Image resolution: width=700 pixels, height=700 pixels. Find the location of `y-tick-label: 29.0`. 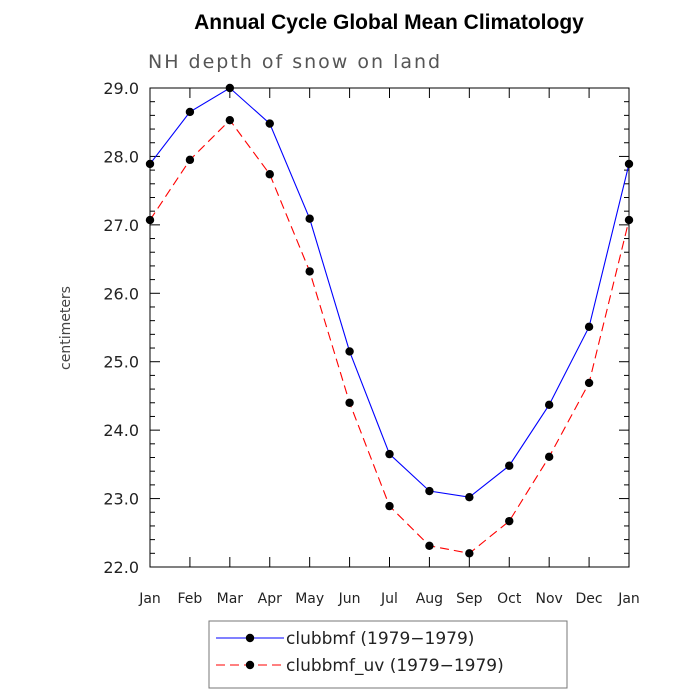

y-tick-label: 29.0 is located at coordinates (121, 88).